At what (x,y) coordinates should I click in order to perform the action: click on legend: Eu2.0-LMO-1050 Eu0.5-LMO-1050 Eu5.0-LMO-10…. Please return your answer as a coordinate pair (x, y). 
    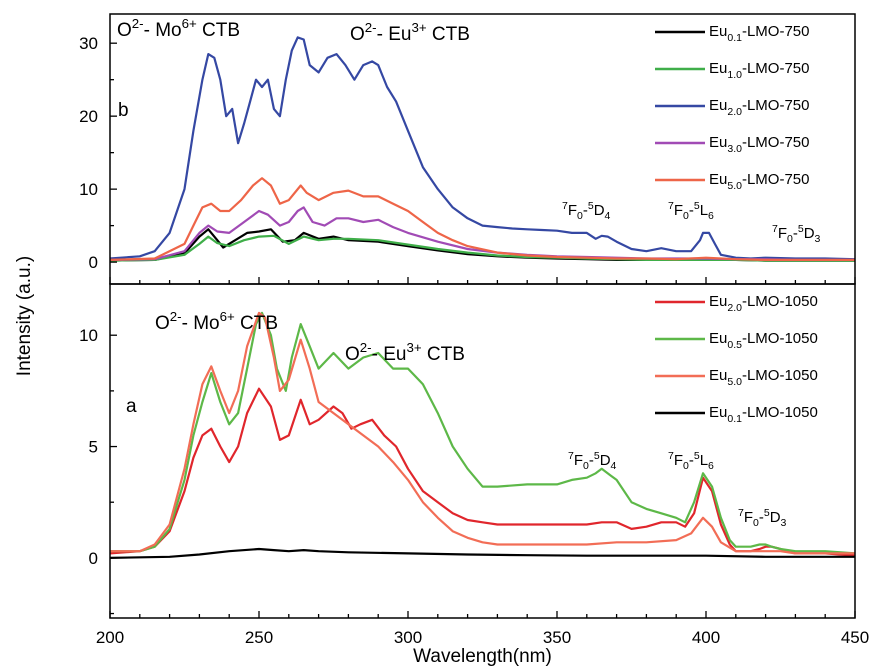
    Looking at the image, I should click on (736, 359).